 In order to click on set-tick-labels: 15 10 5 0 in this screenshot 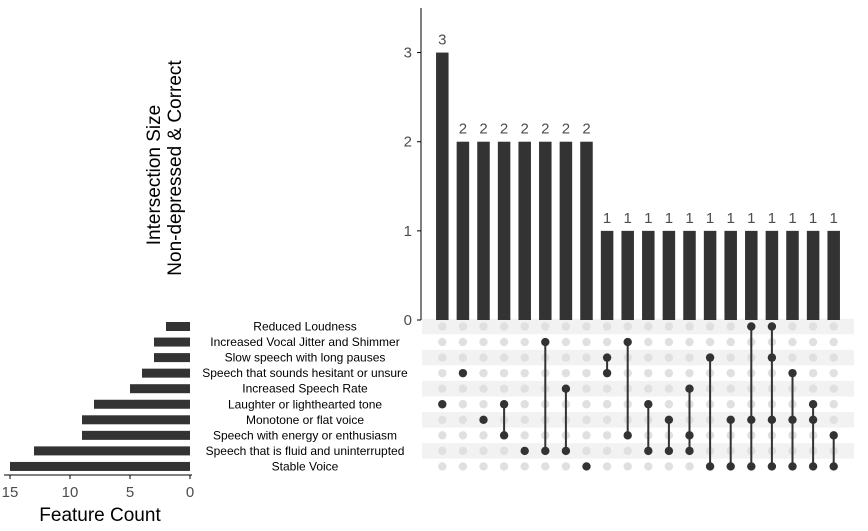, I will do `click(98, 492)`.